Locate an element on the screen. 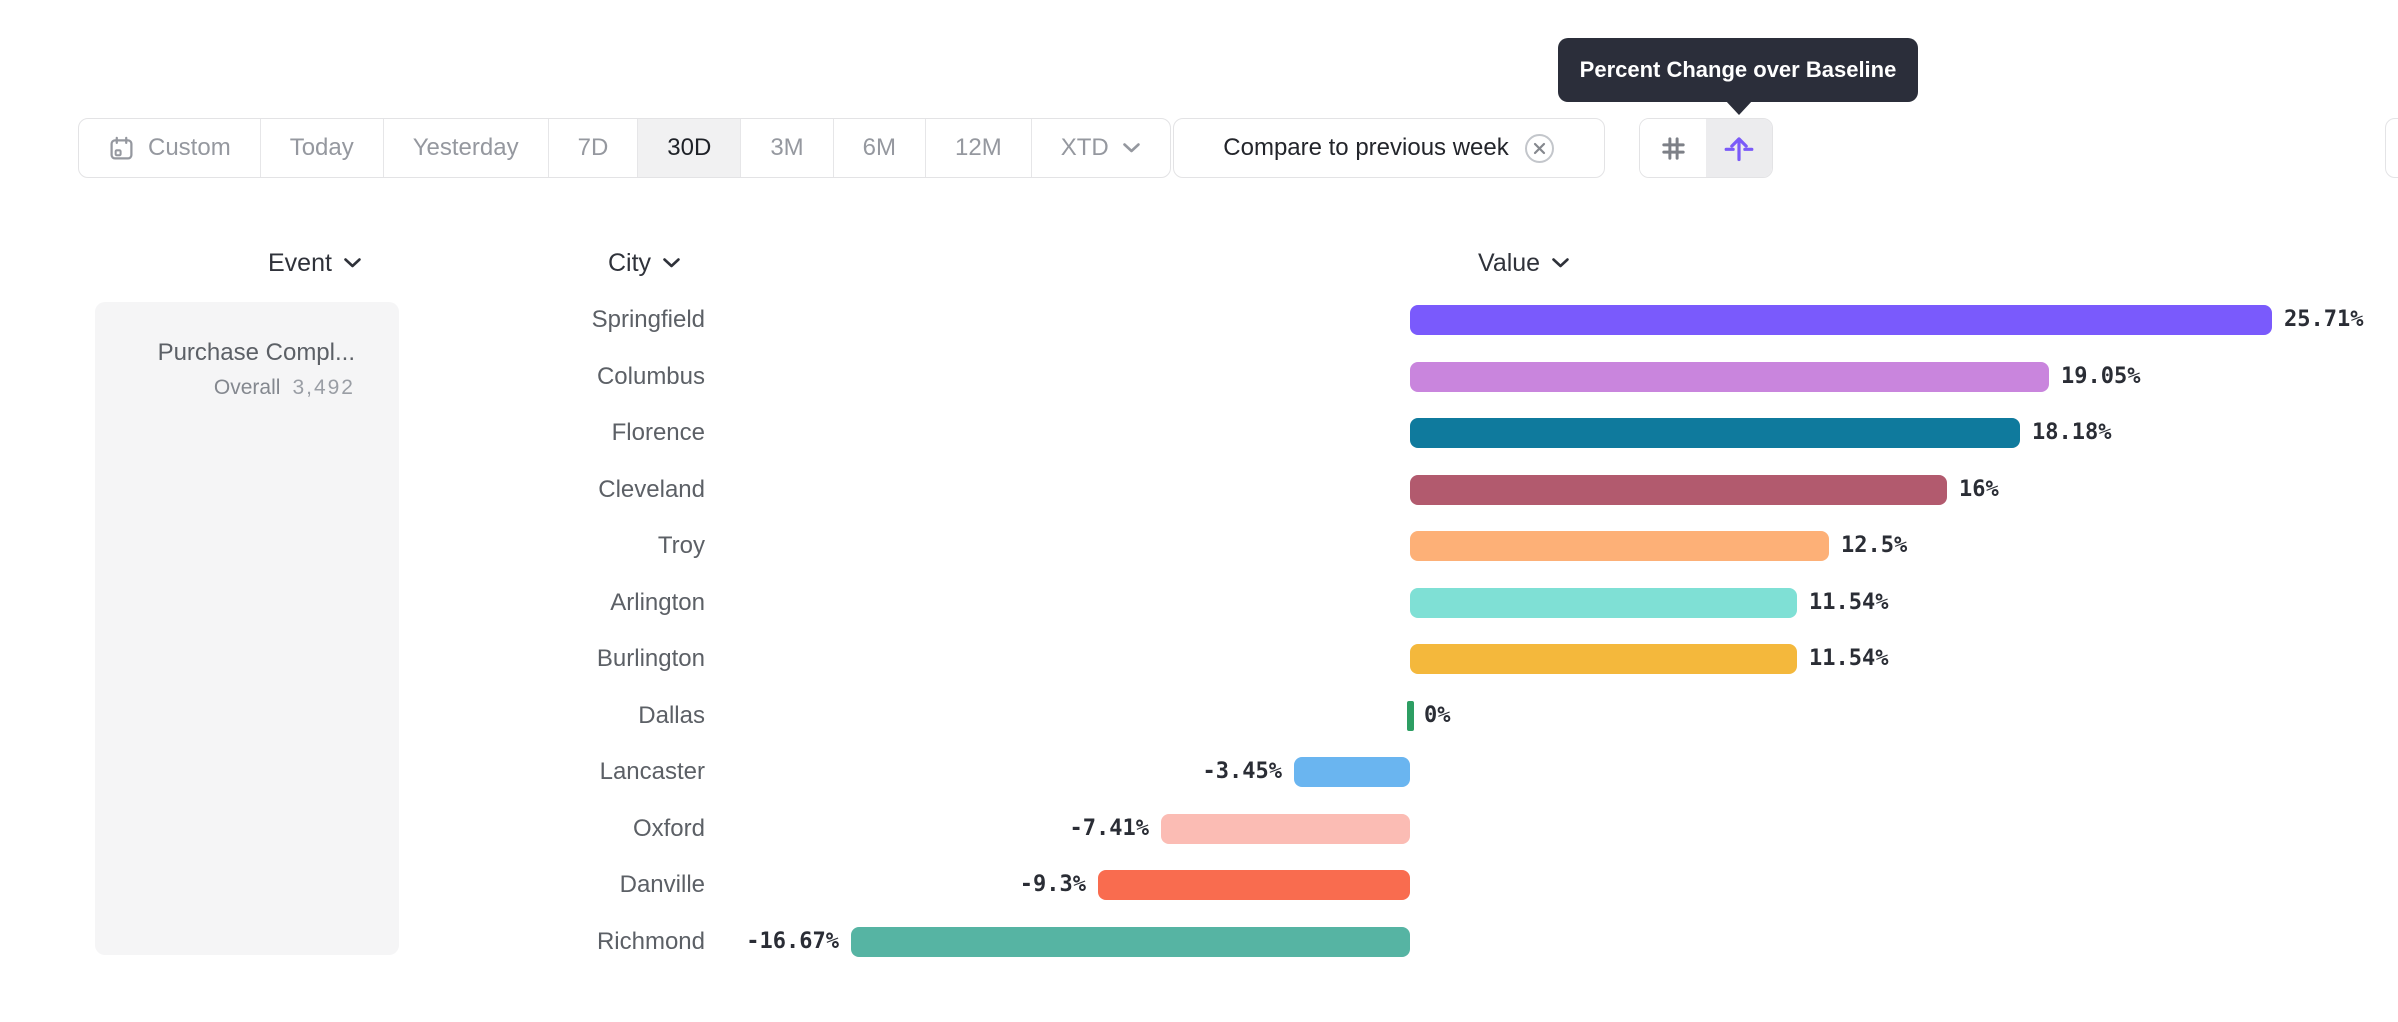 This screenshot has width=2398, height=1022. bar-richmond is located at coordinates (1130, 942).